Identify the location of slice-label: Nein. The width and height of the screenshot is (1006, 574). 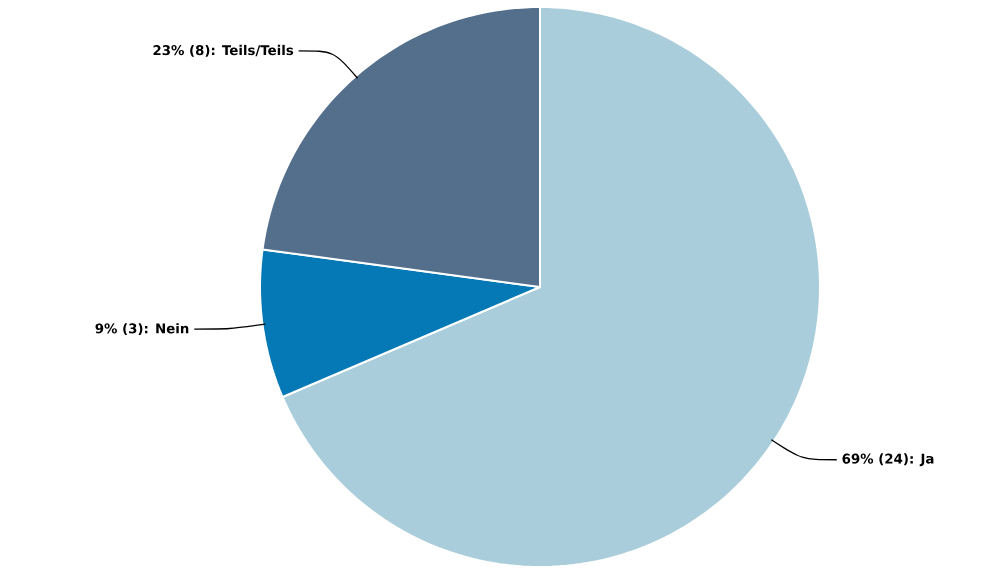
(172, 328).